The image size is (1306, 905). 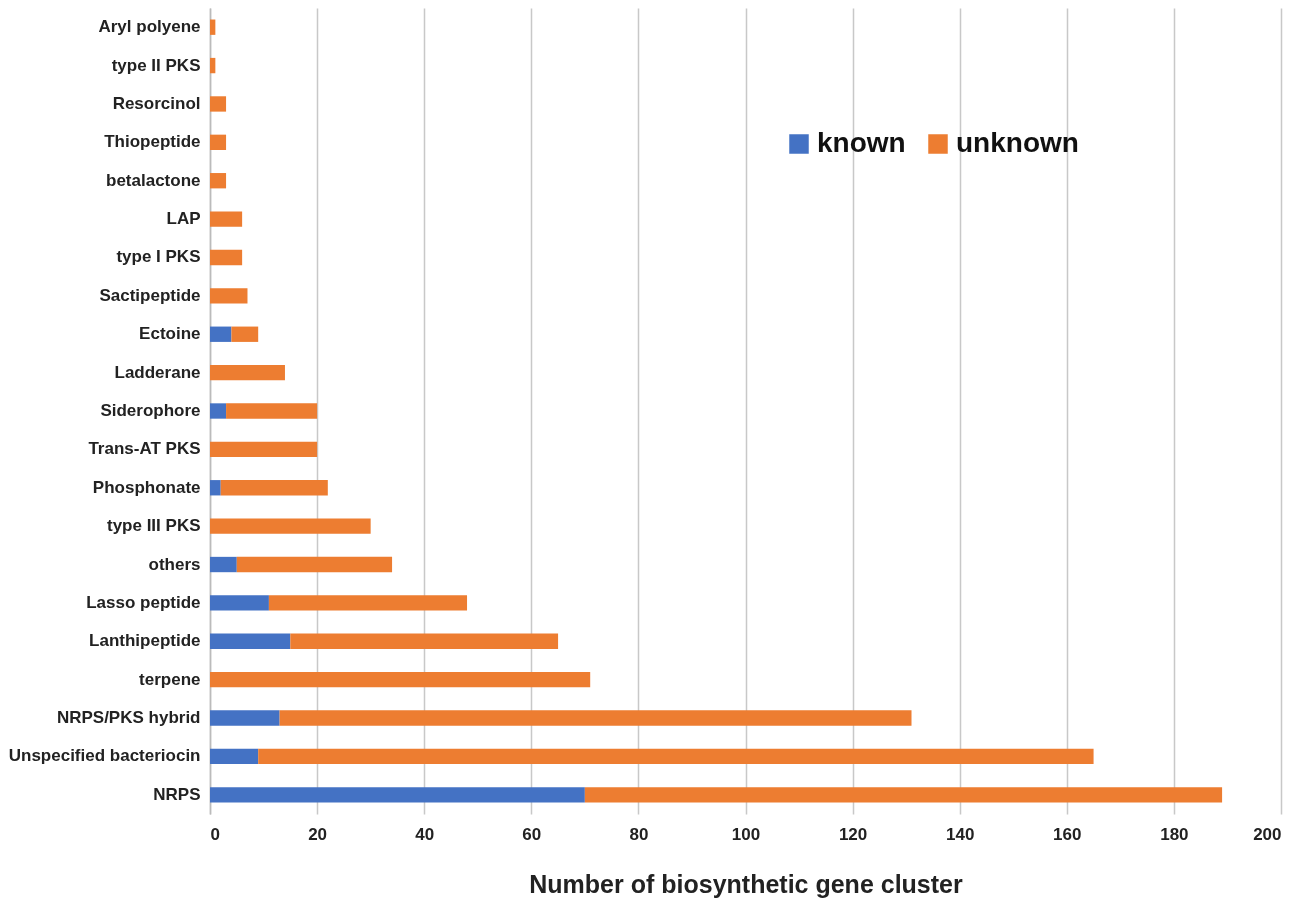 I want to click on x-tick-label: 160, so click(x=1067, y=834).